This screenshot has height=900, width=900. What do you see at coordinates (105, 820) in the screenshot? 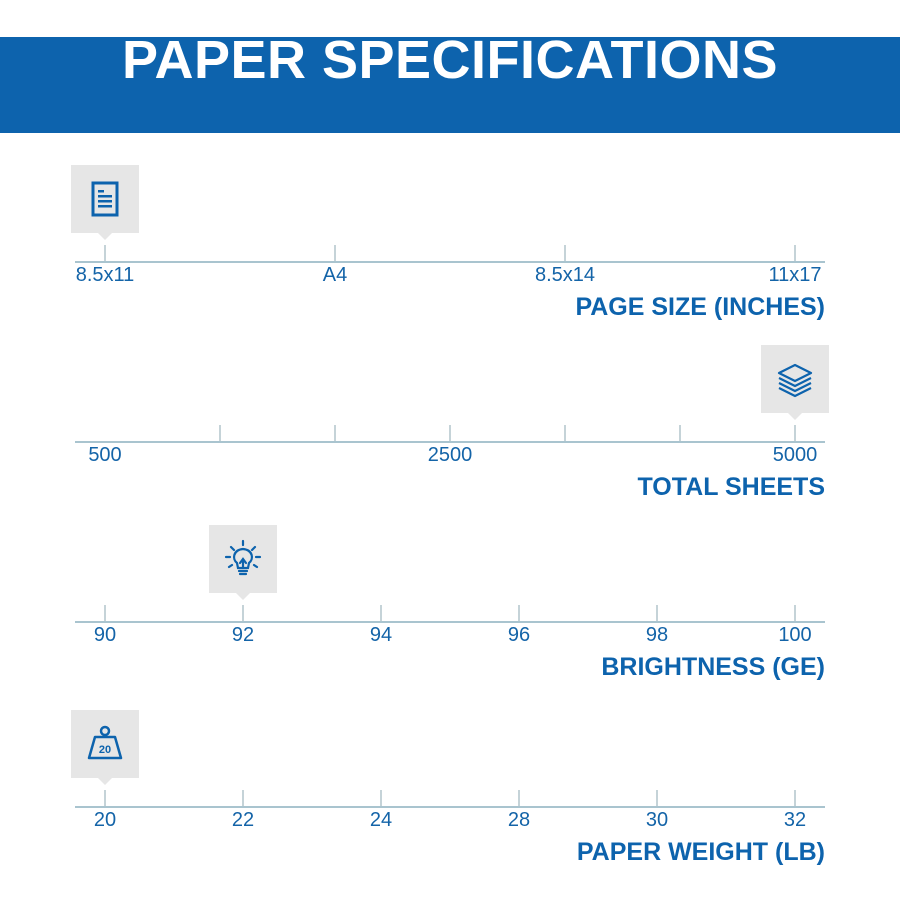
I see `scale-label: 20` at bounding box center [105, 820].